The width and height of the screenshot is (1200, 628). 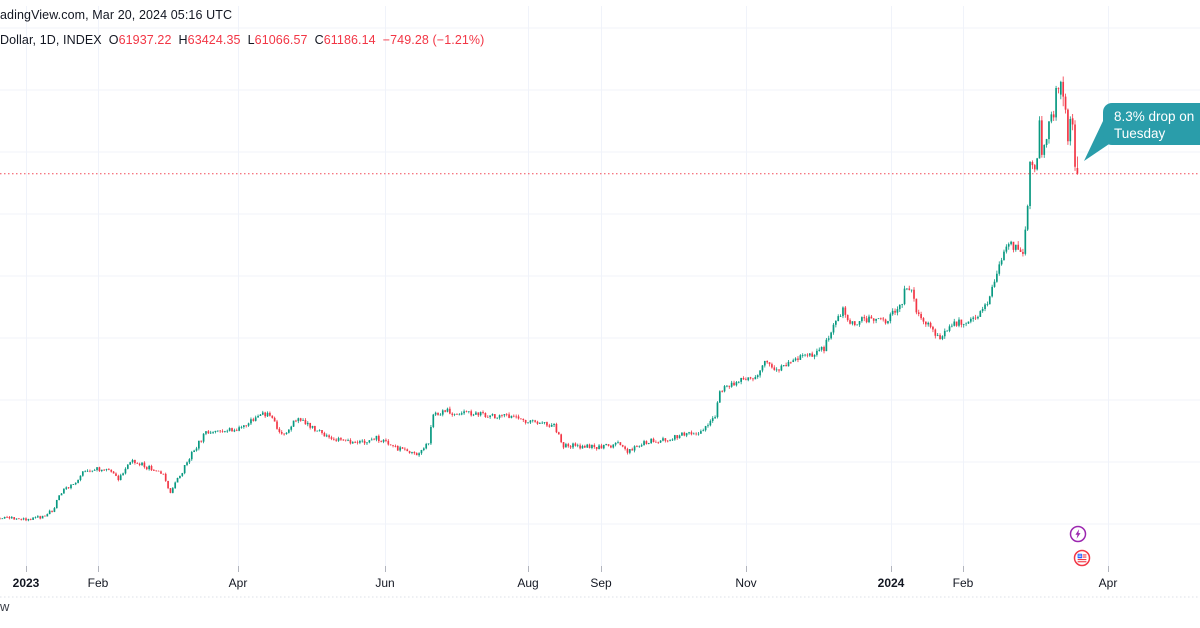 What do you see at coordinates (528, 583) in the screenshot?
I see `x-axis-label: Aug` at bounding box center [528, 583].